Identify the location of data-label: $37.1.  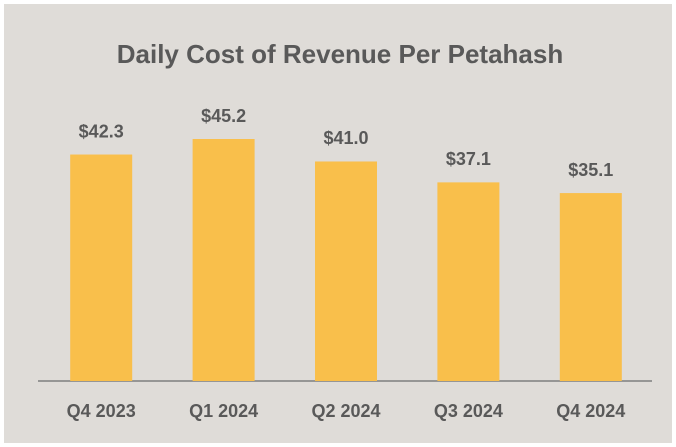
(468, 159).